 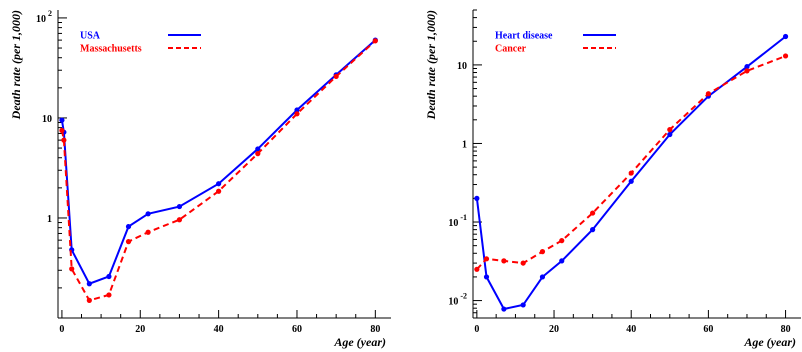 What do you see at coordinates (524, 36) in the screenshot?
I see `legend-label: Heart disease` at bounding box center [524, 36].